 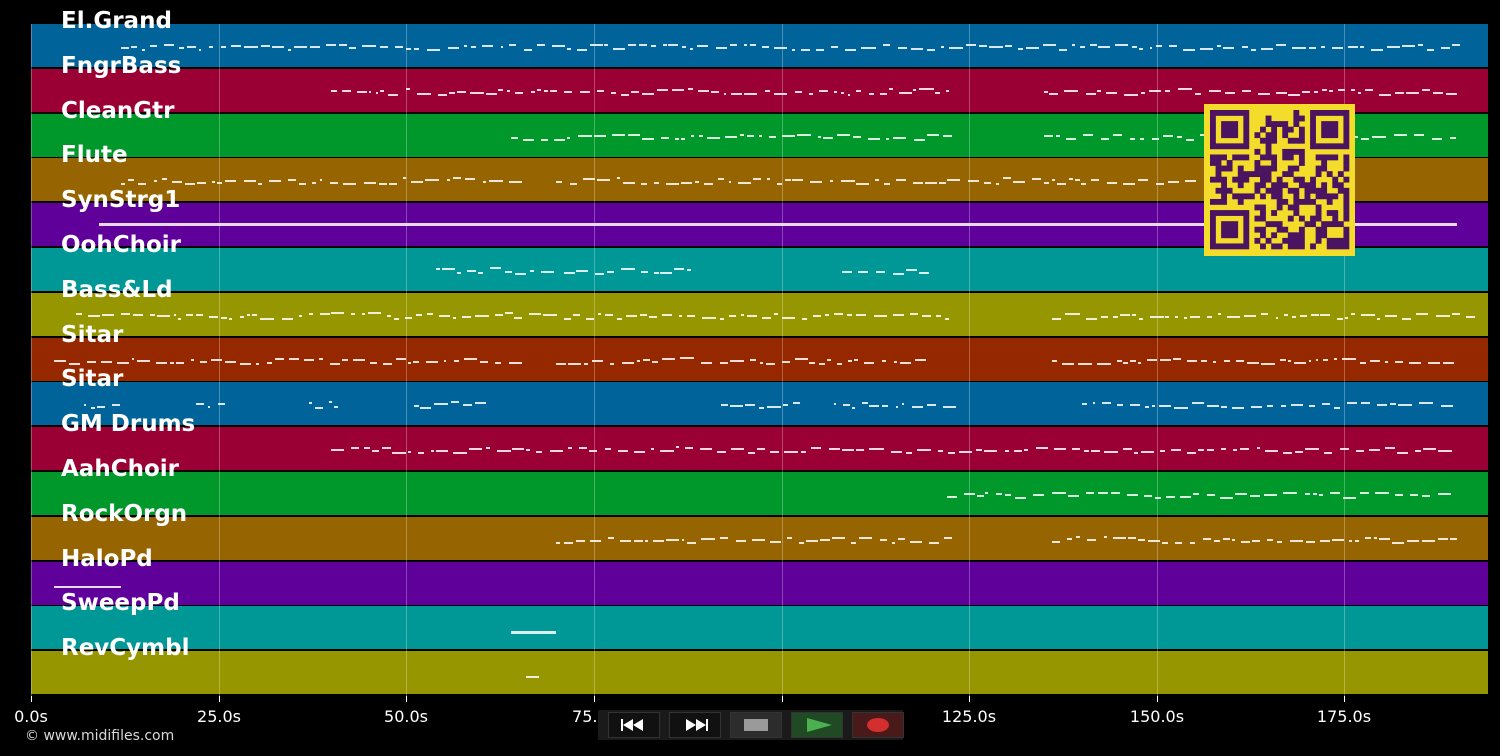 I want to click on stop-button, so click(x=756, y=725).